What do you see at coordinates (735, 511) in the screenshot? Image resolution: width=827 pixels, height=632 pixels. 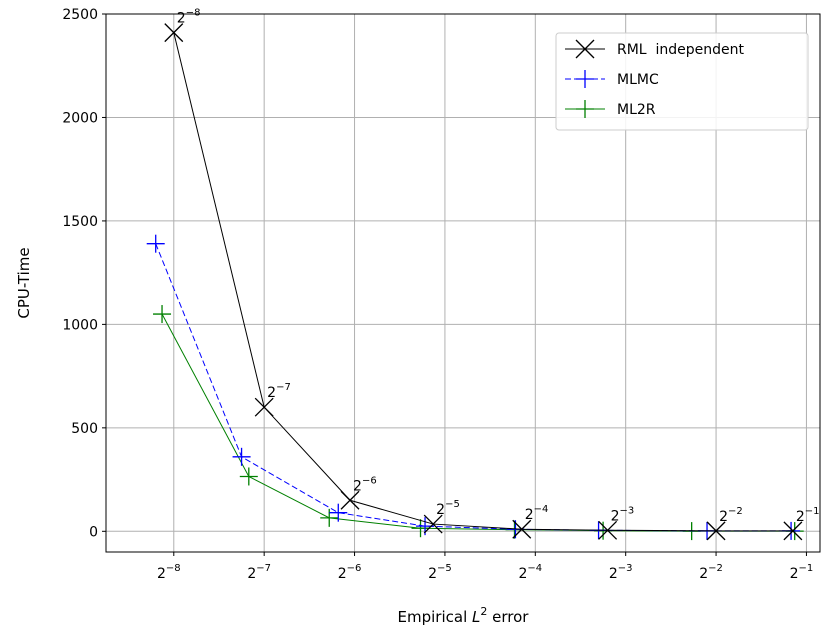 I see `point-label-exponent: −2` at bounding box center [735, 511].